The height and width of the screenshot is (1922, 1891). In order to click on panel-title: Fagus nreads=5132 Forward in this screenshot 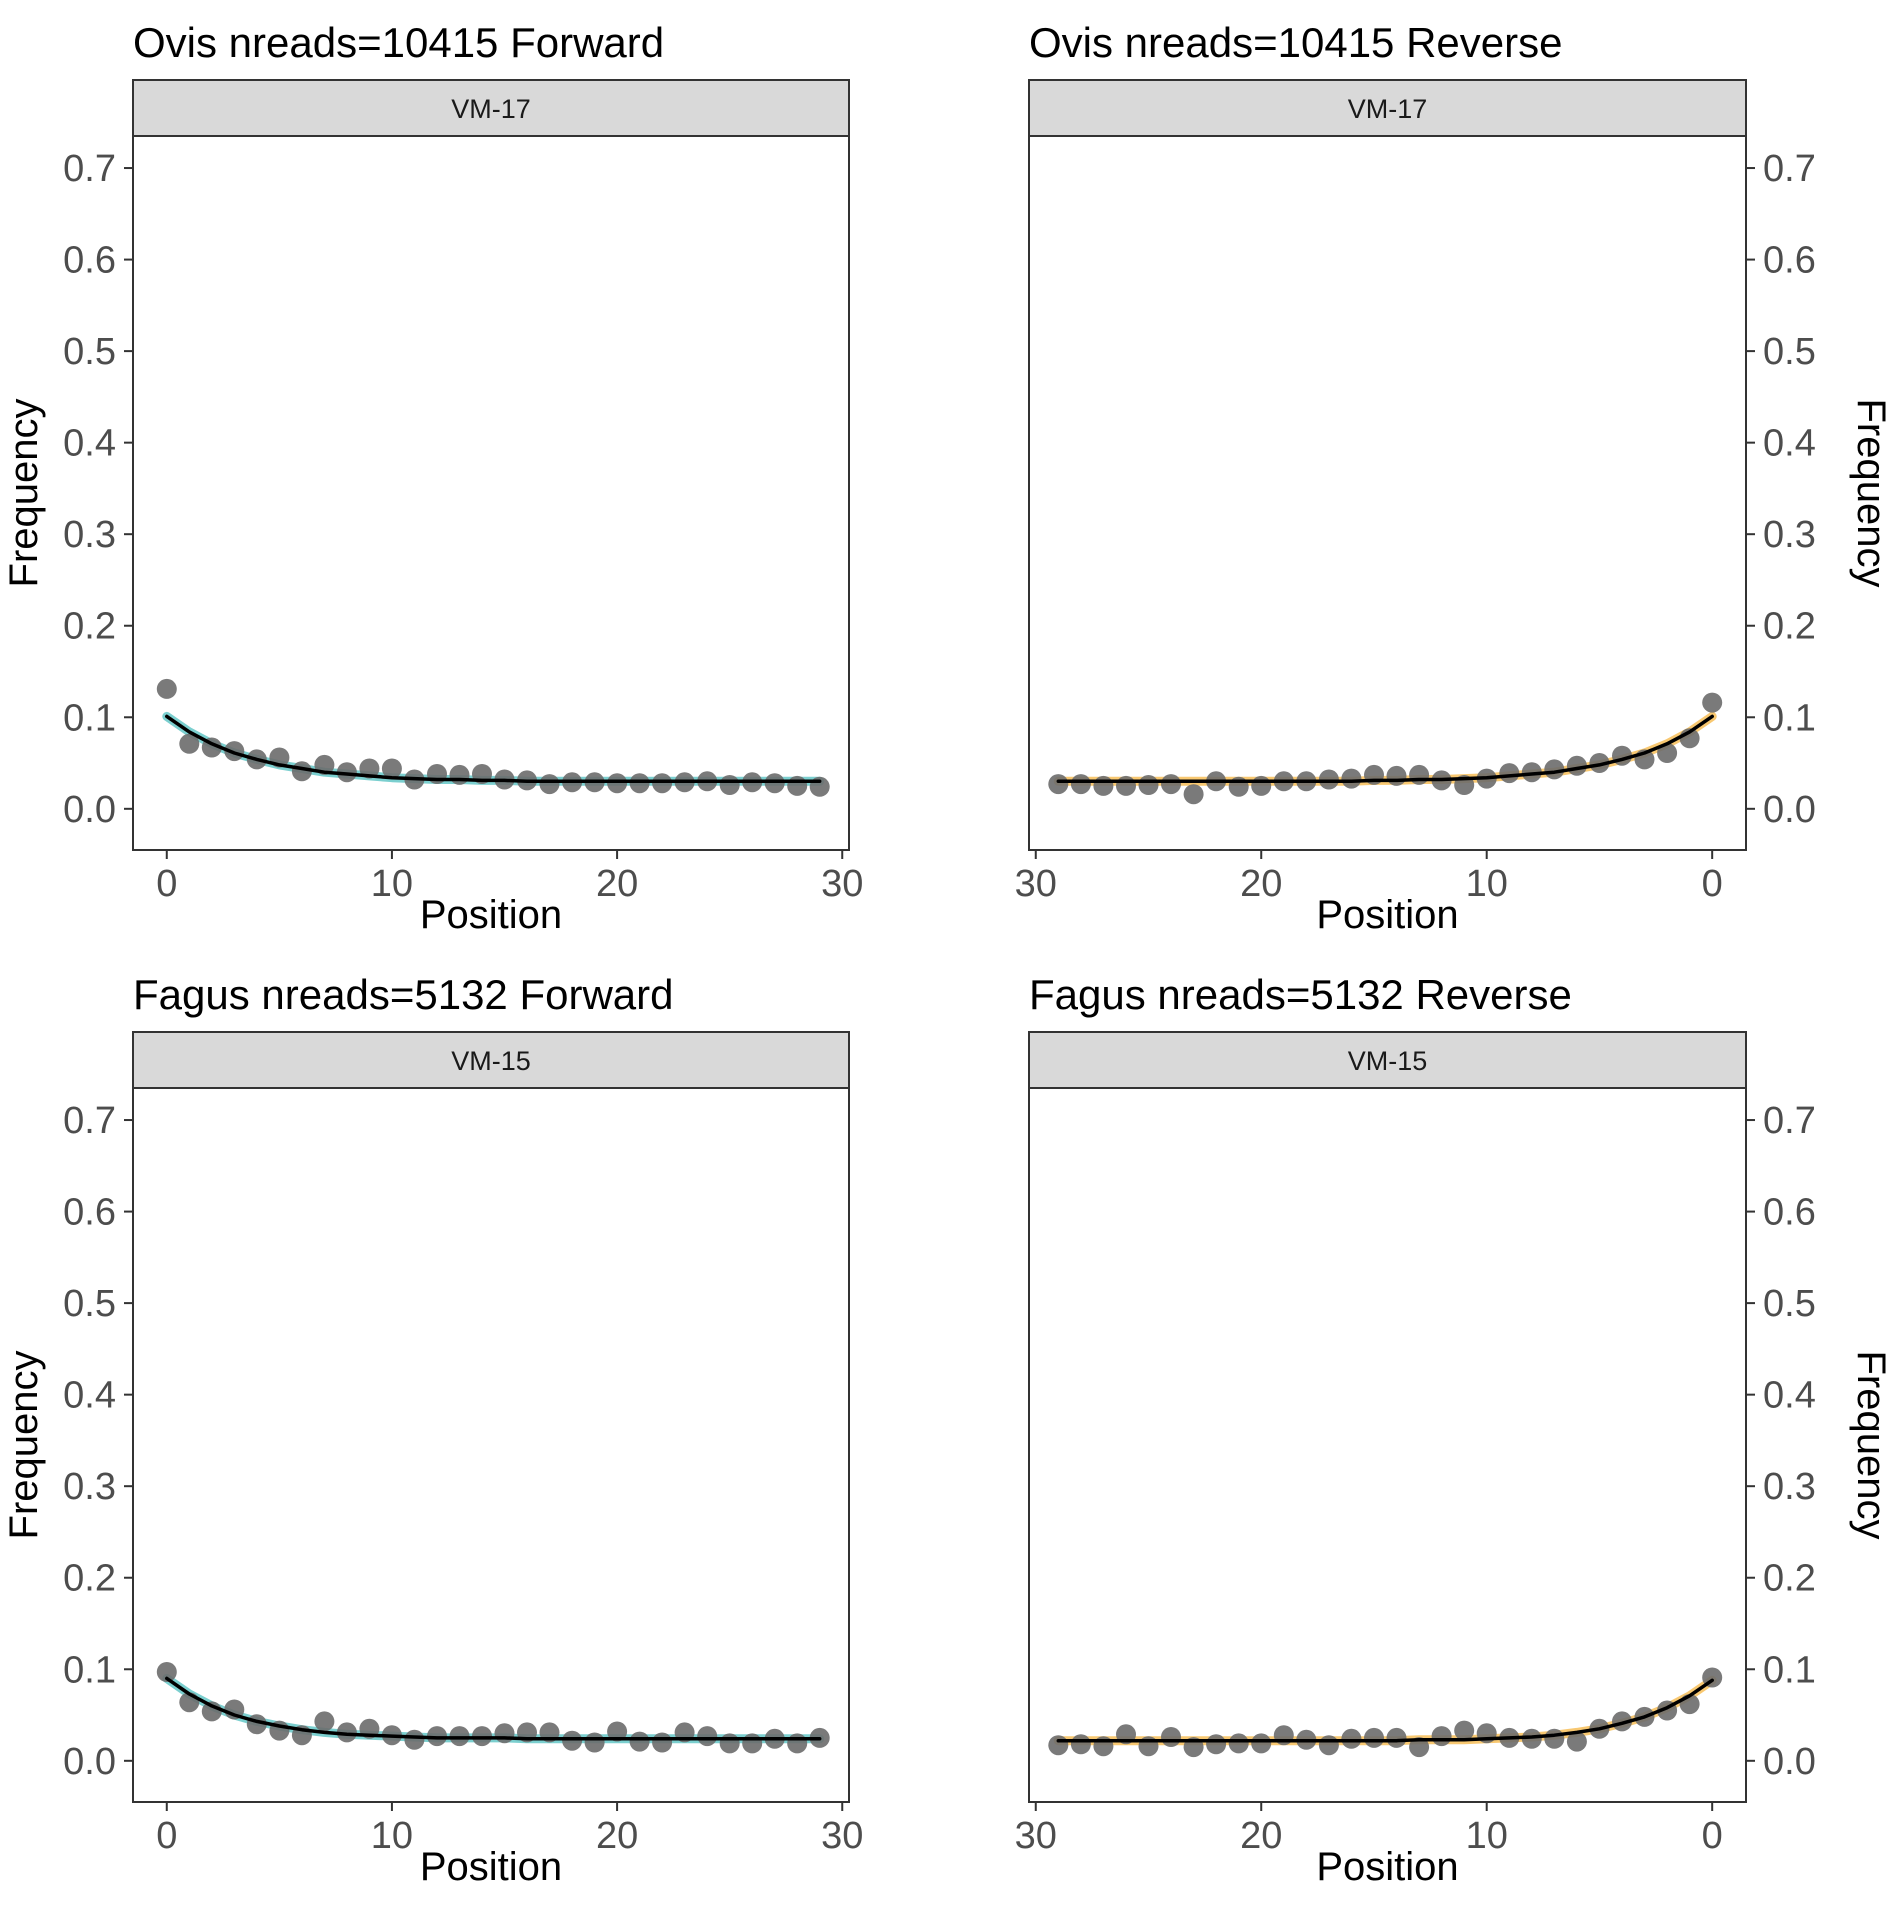, I will do `click(403, 994)`.